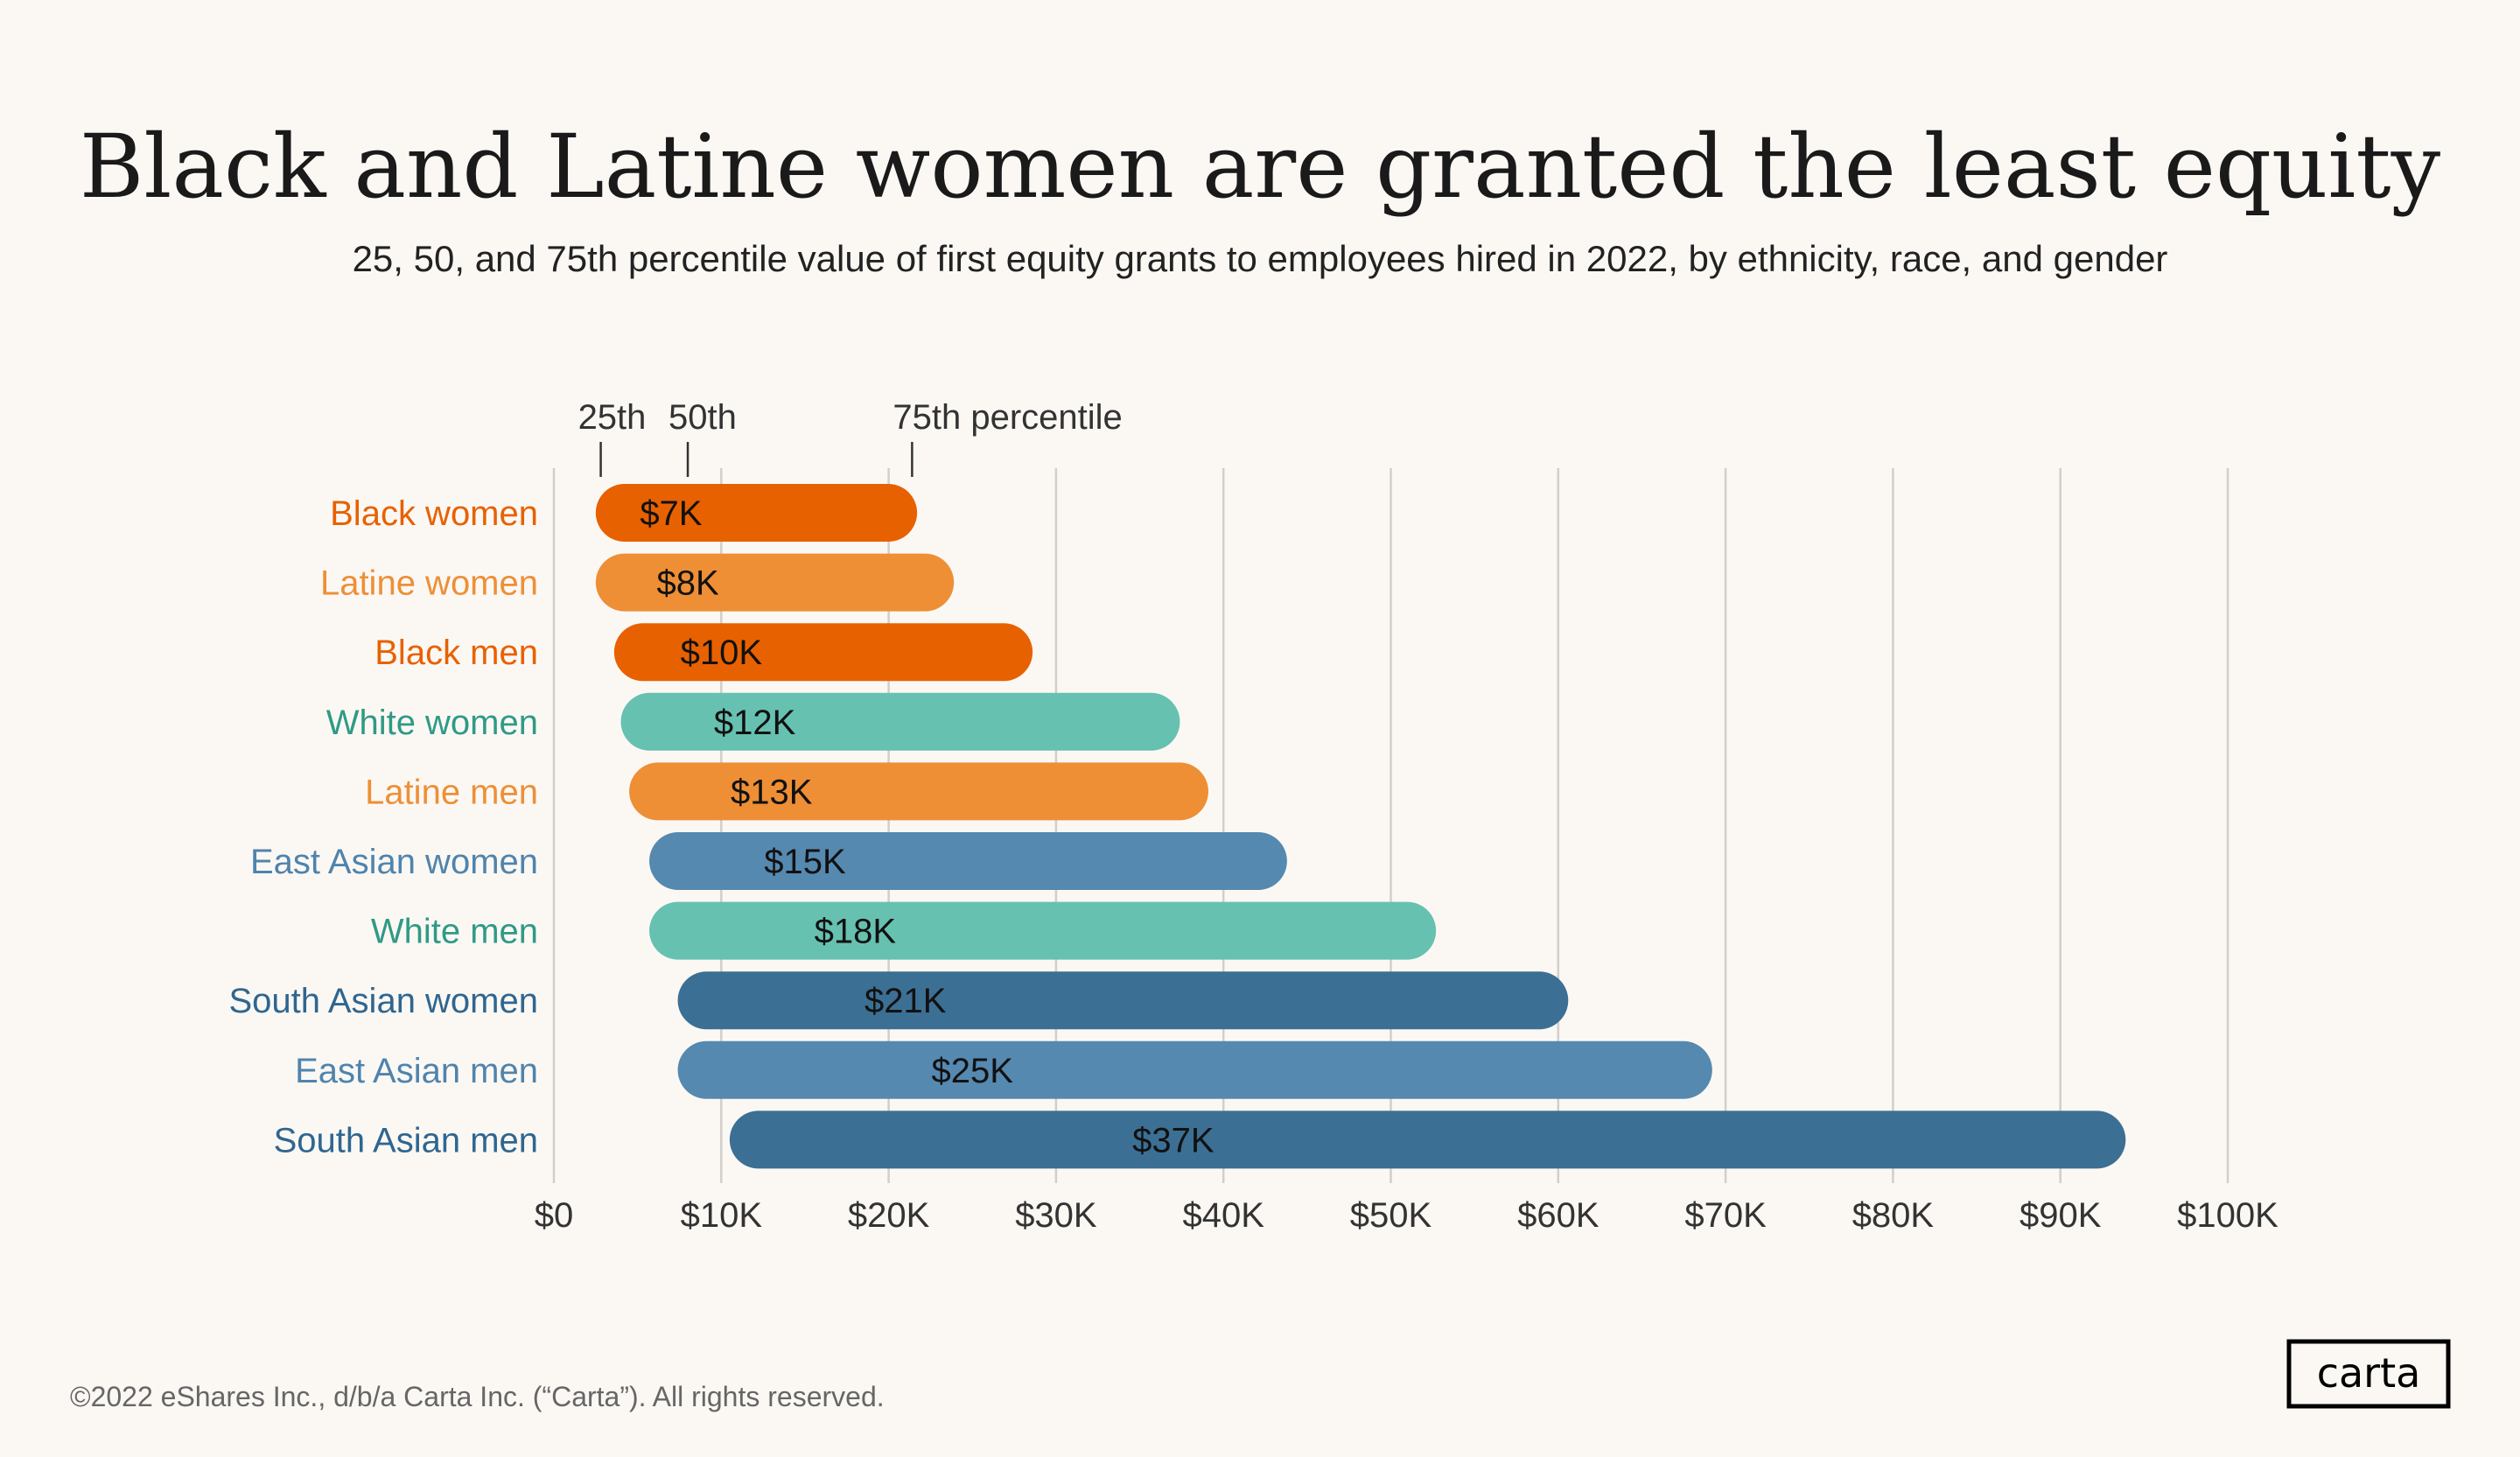 This screenshot has width=2520, height=1457. I want to click on category-label: Latine women, so click(429, 583).